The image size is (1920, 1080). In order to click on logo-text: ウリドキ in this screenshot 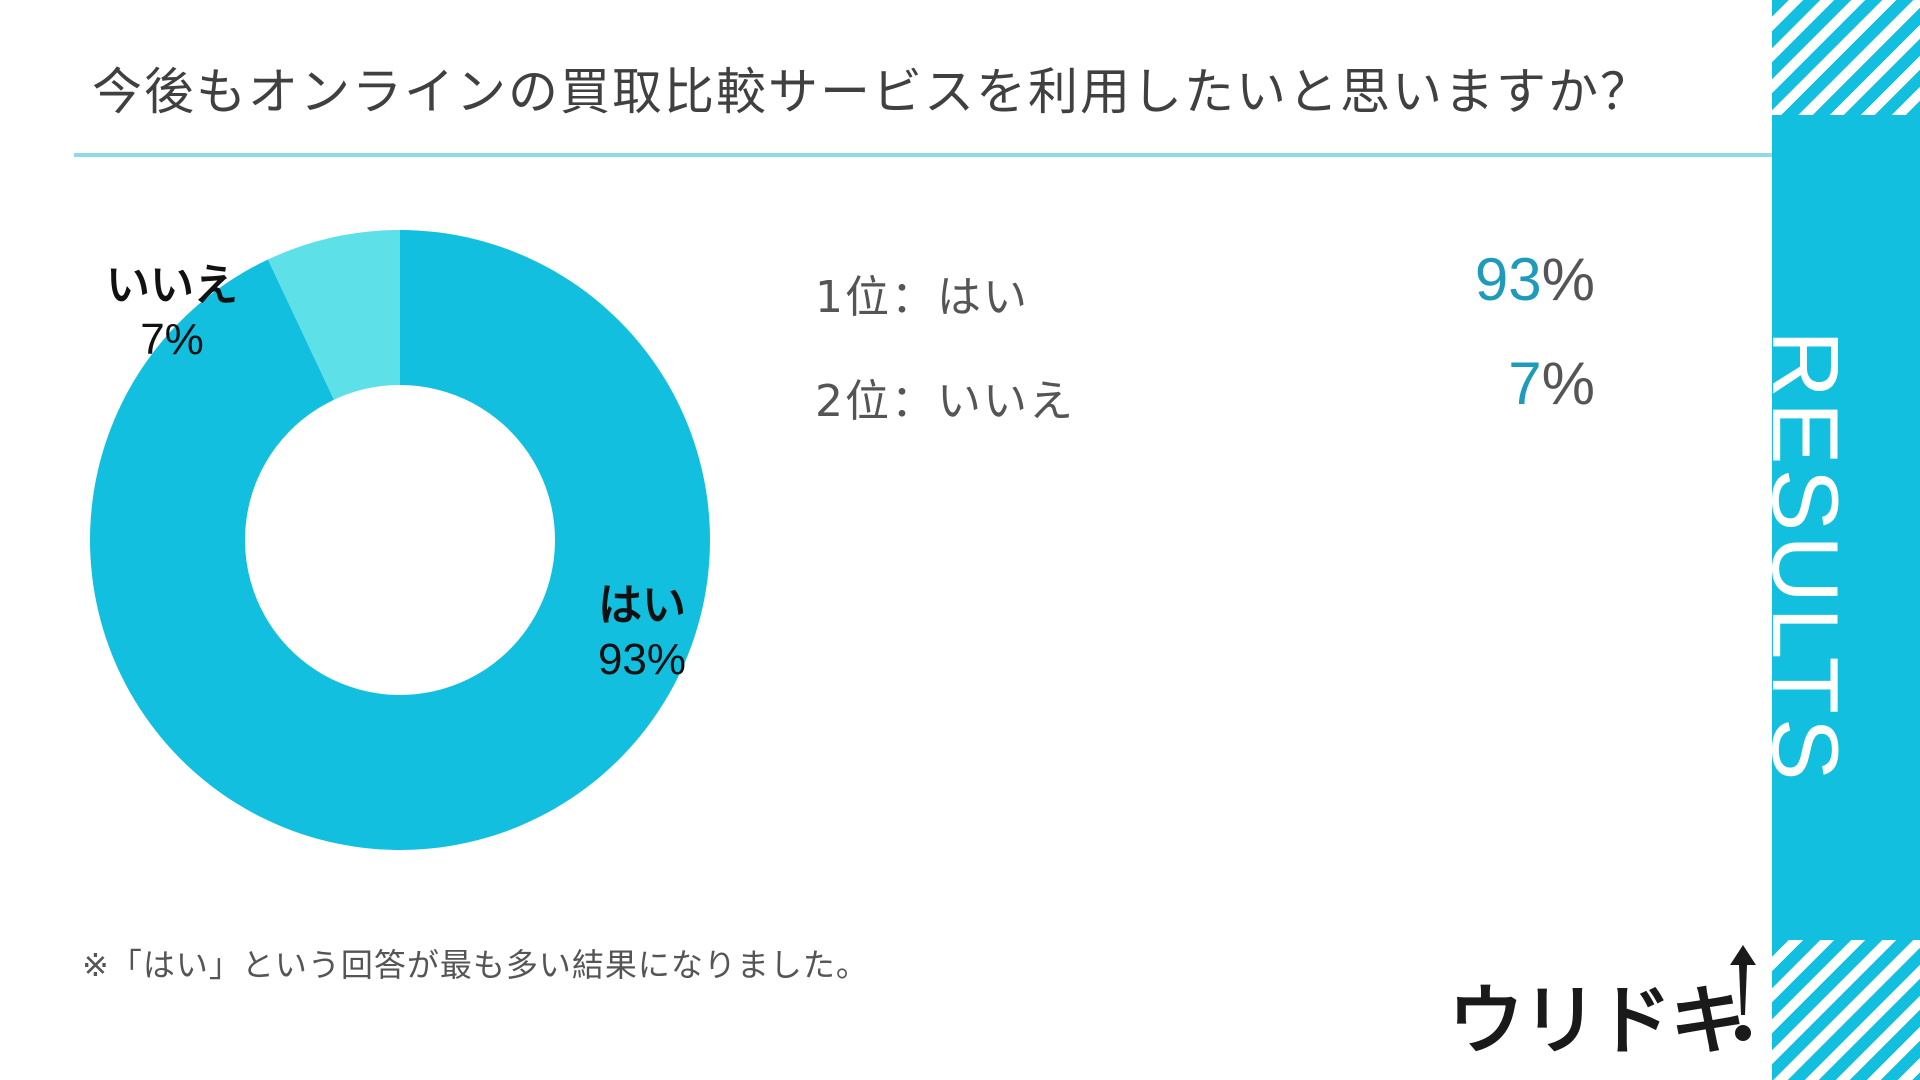, I will do `click(1597, 1020)`.